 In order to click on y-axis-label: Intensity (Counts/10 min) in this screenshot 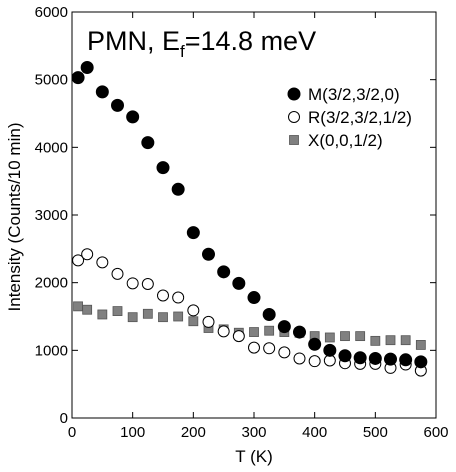, I will do `click(14, 217)`.